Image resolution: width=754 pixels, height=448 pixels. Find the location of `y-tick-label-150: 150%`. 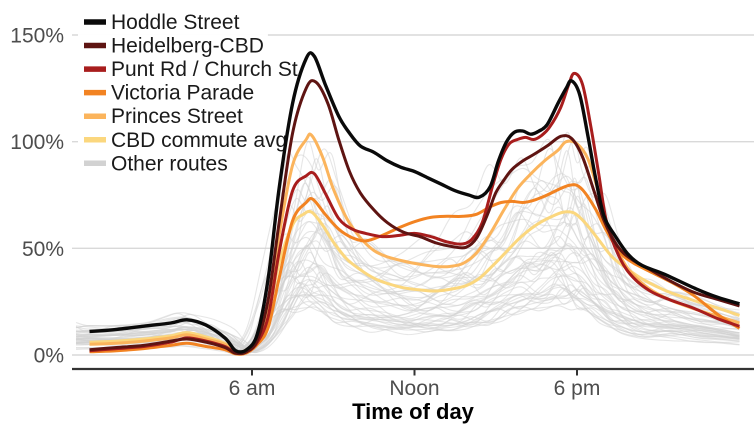

y-tick-label-150: 150% is located at coordinates (37, 36).